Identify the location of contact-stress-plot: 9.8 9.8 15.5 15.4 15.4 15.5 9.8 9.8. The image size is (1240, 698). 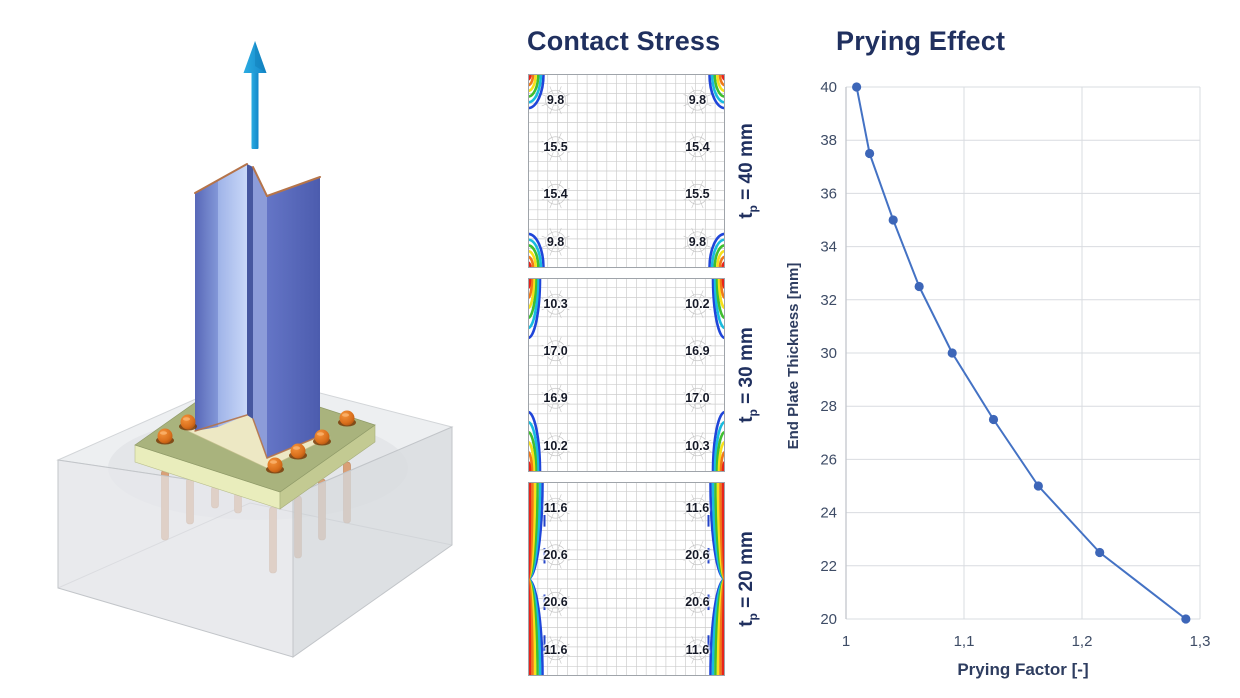
(626, 171).